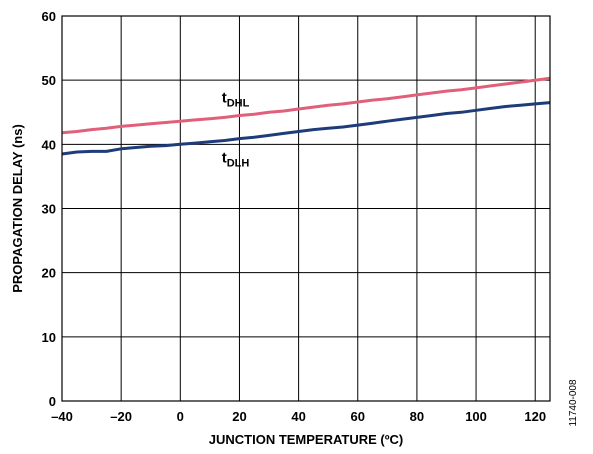 The height and width of the screenshot is (454, 593). What do you see at coordinates (224, 157) in the screenshot?
I see `series-label-tdlh-main: t` at bounding box center [224, 157].